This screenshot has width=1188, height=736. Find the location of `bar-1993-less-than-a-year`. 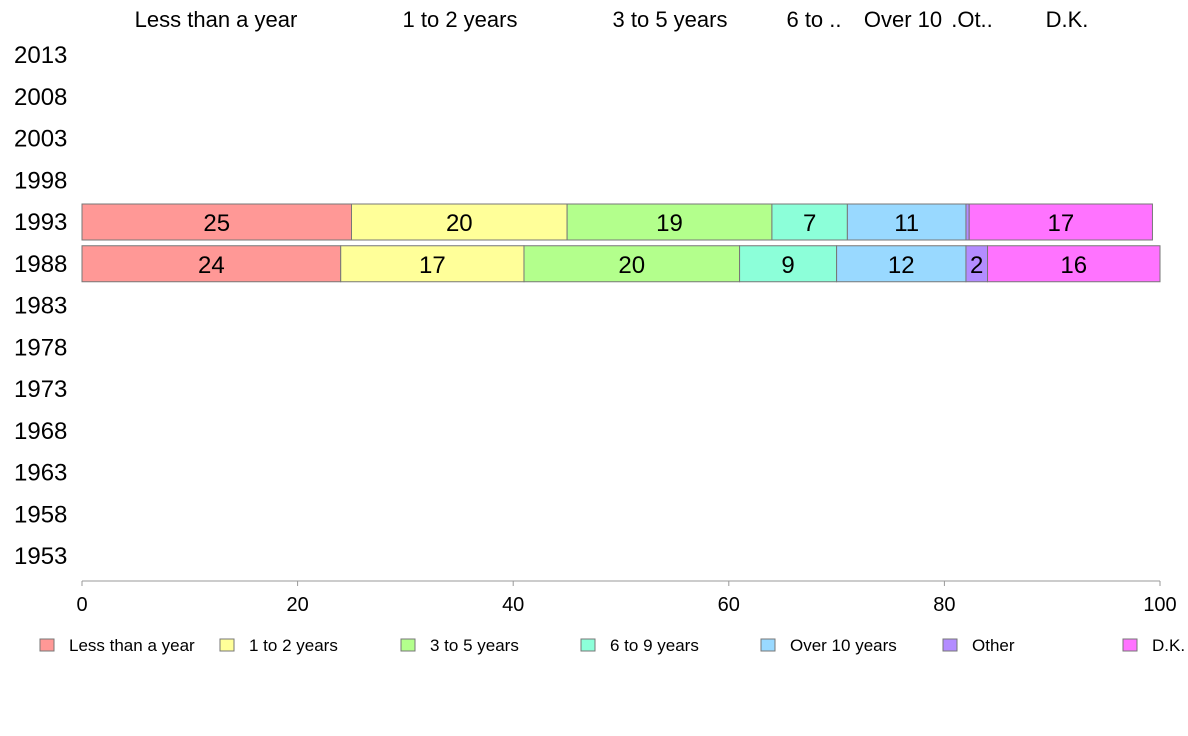

bar-1993-less-than-a-year is located at coordinates (216, 222).